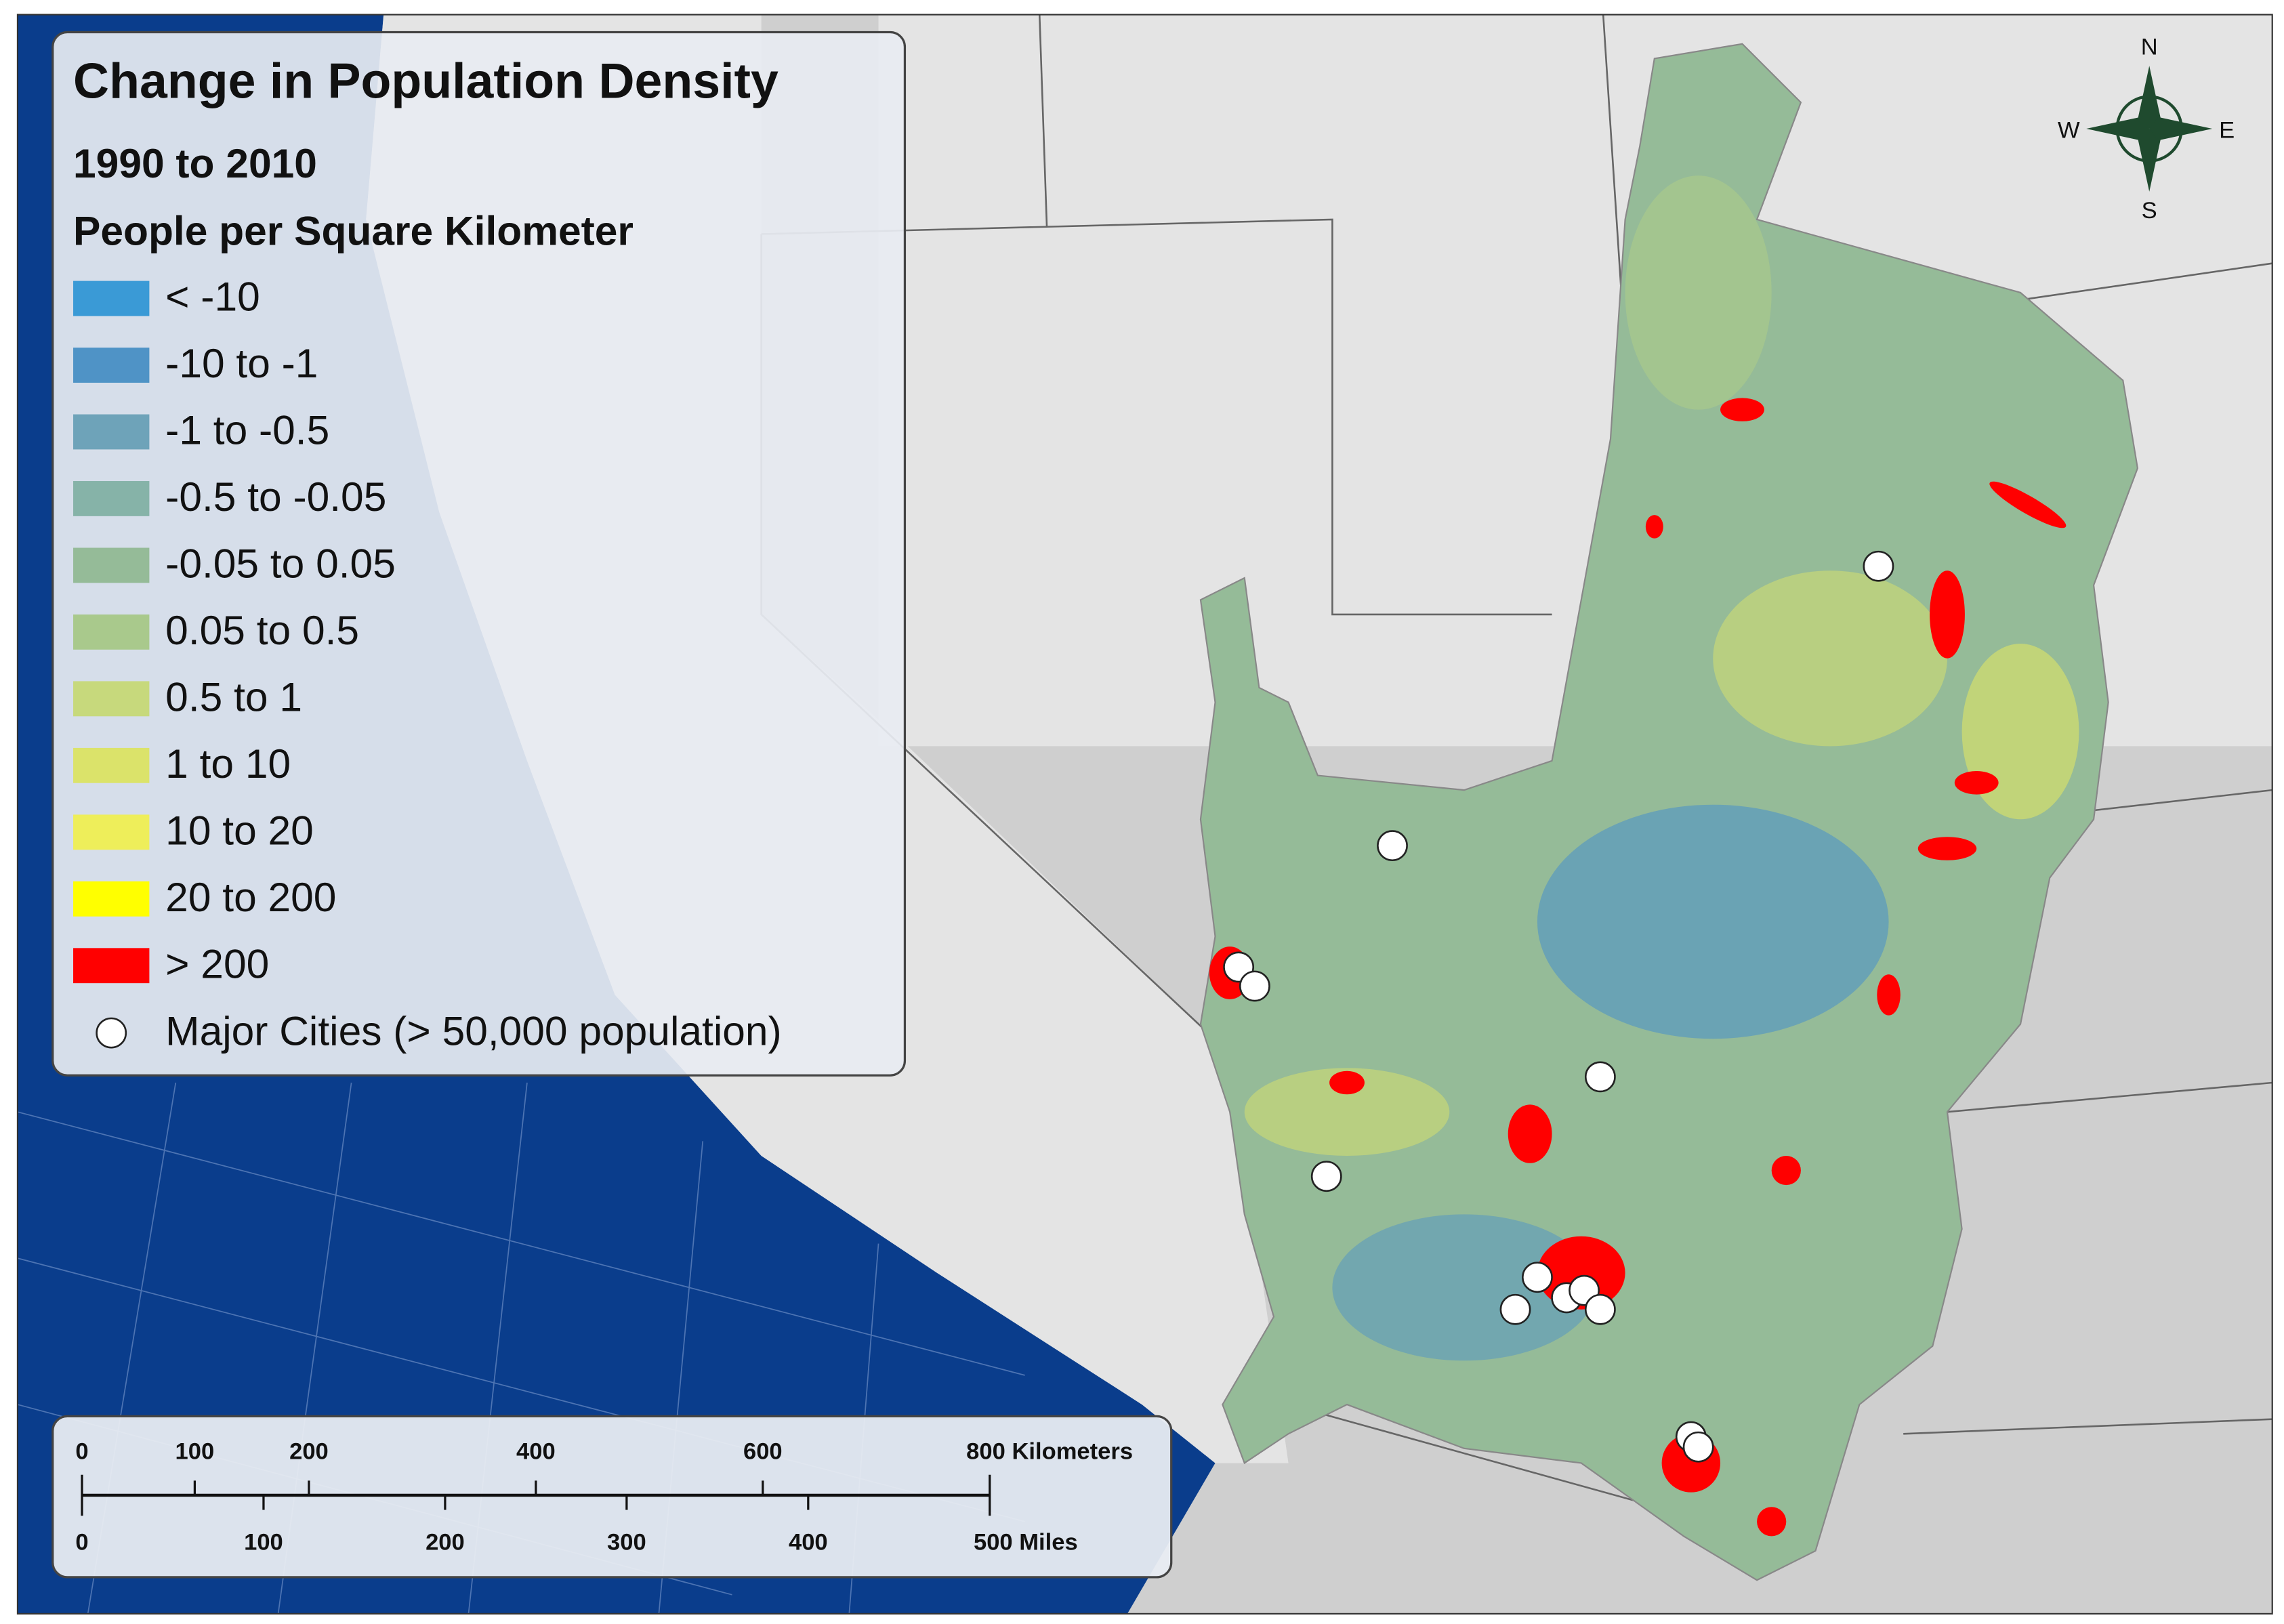  What do you see at coordinates (212, 297) in the screenshot?
I see `legend-label: < -10` at bounding box center [212, 297].